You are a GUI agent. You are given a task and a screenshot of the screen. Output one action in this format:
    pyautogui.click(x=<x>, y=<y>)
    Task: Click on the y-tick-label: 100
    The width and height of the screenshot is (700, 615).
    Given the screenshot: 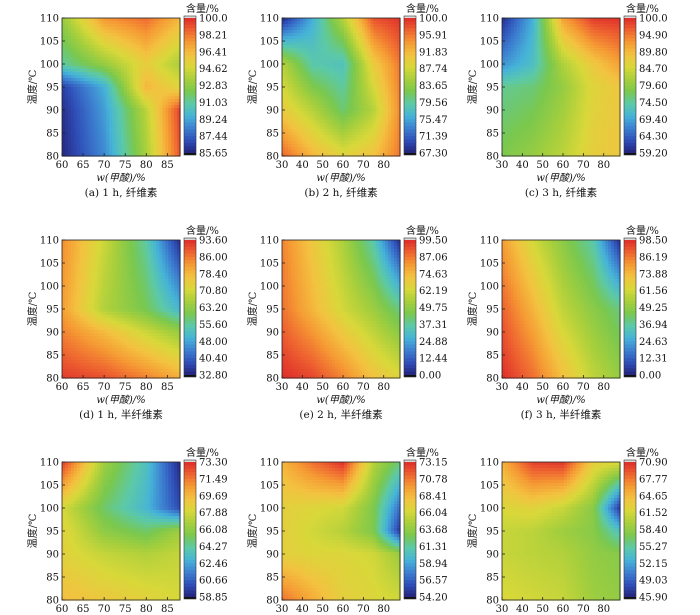 What is the action you would take?
    pyautogui.click(x=49, y=65)
    